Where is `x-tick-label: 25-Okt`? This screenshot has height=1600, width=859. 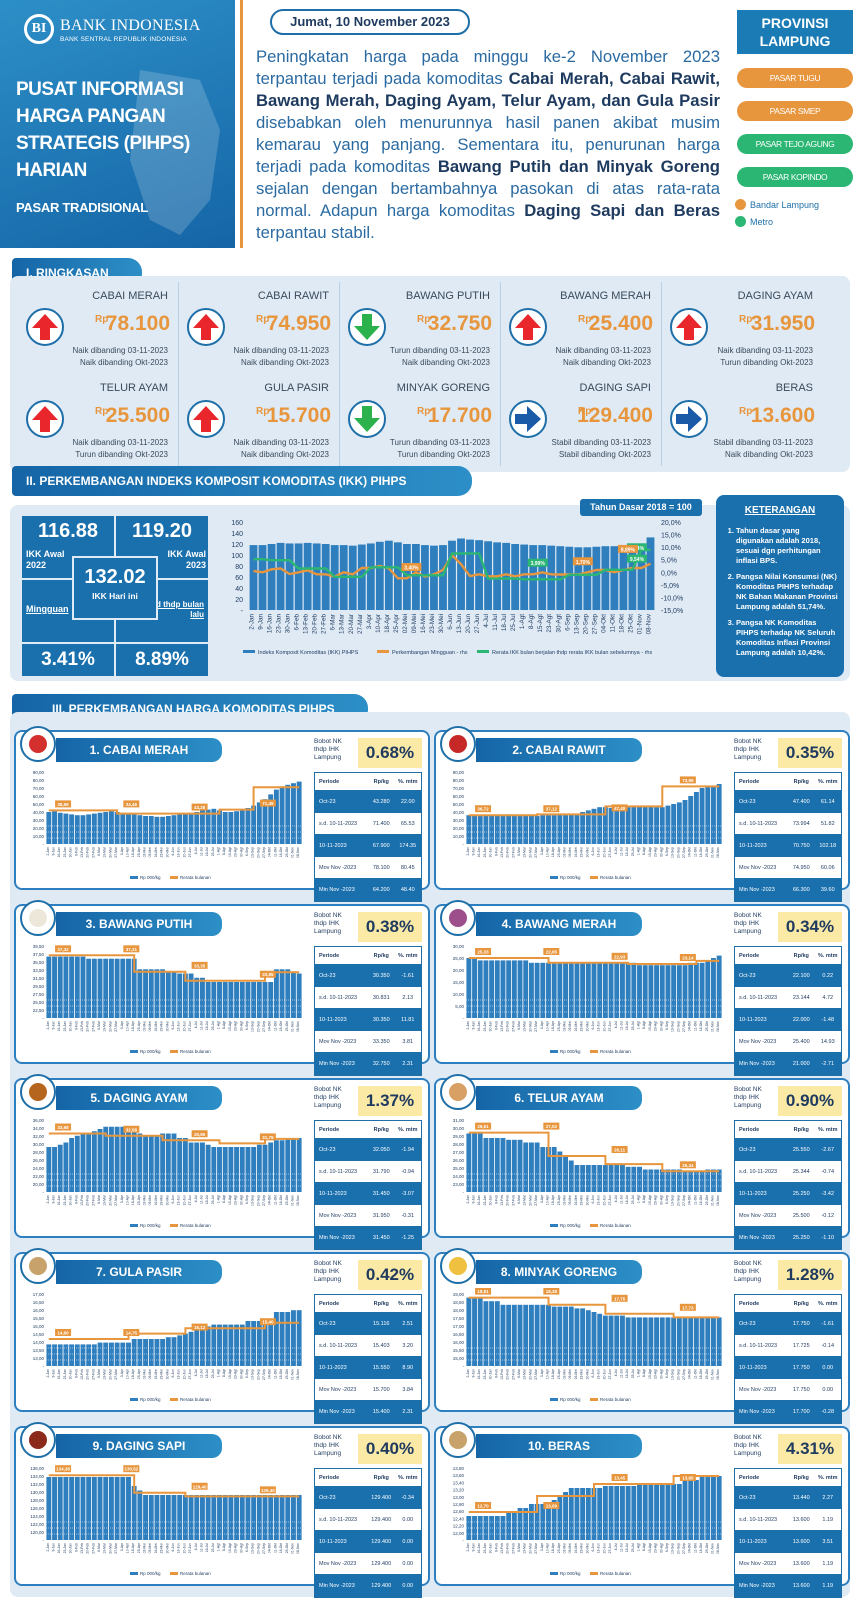 x-tick-label: 25-Okt is located at coordinates (287, 1548).